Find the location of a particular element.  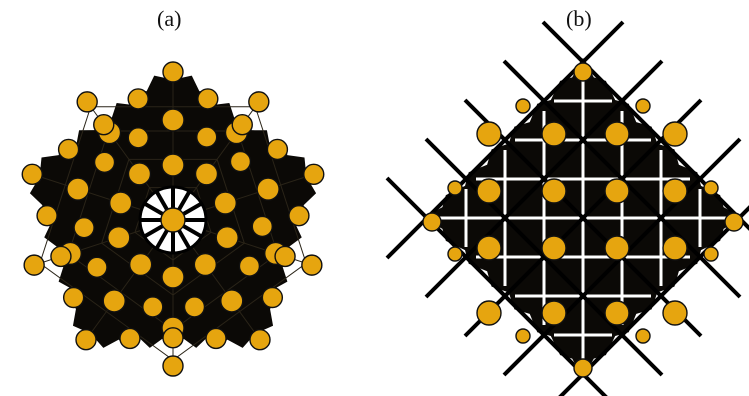

void-rim is located at coordinates (173, 220).